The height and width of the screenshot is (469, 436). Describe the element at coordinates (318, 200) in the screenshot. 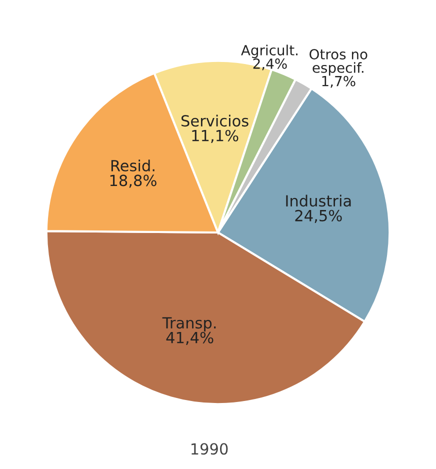

I see `slice-label: Industria` at that location.